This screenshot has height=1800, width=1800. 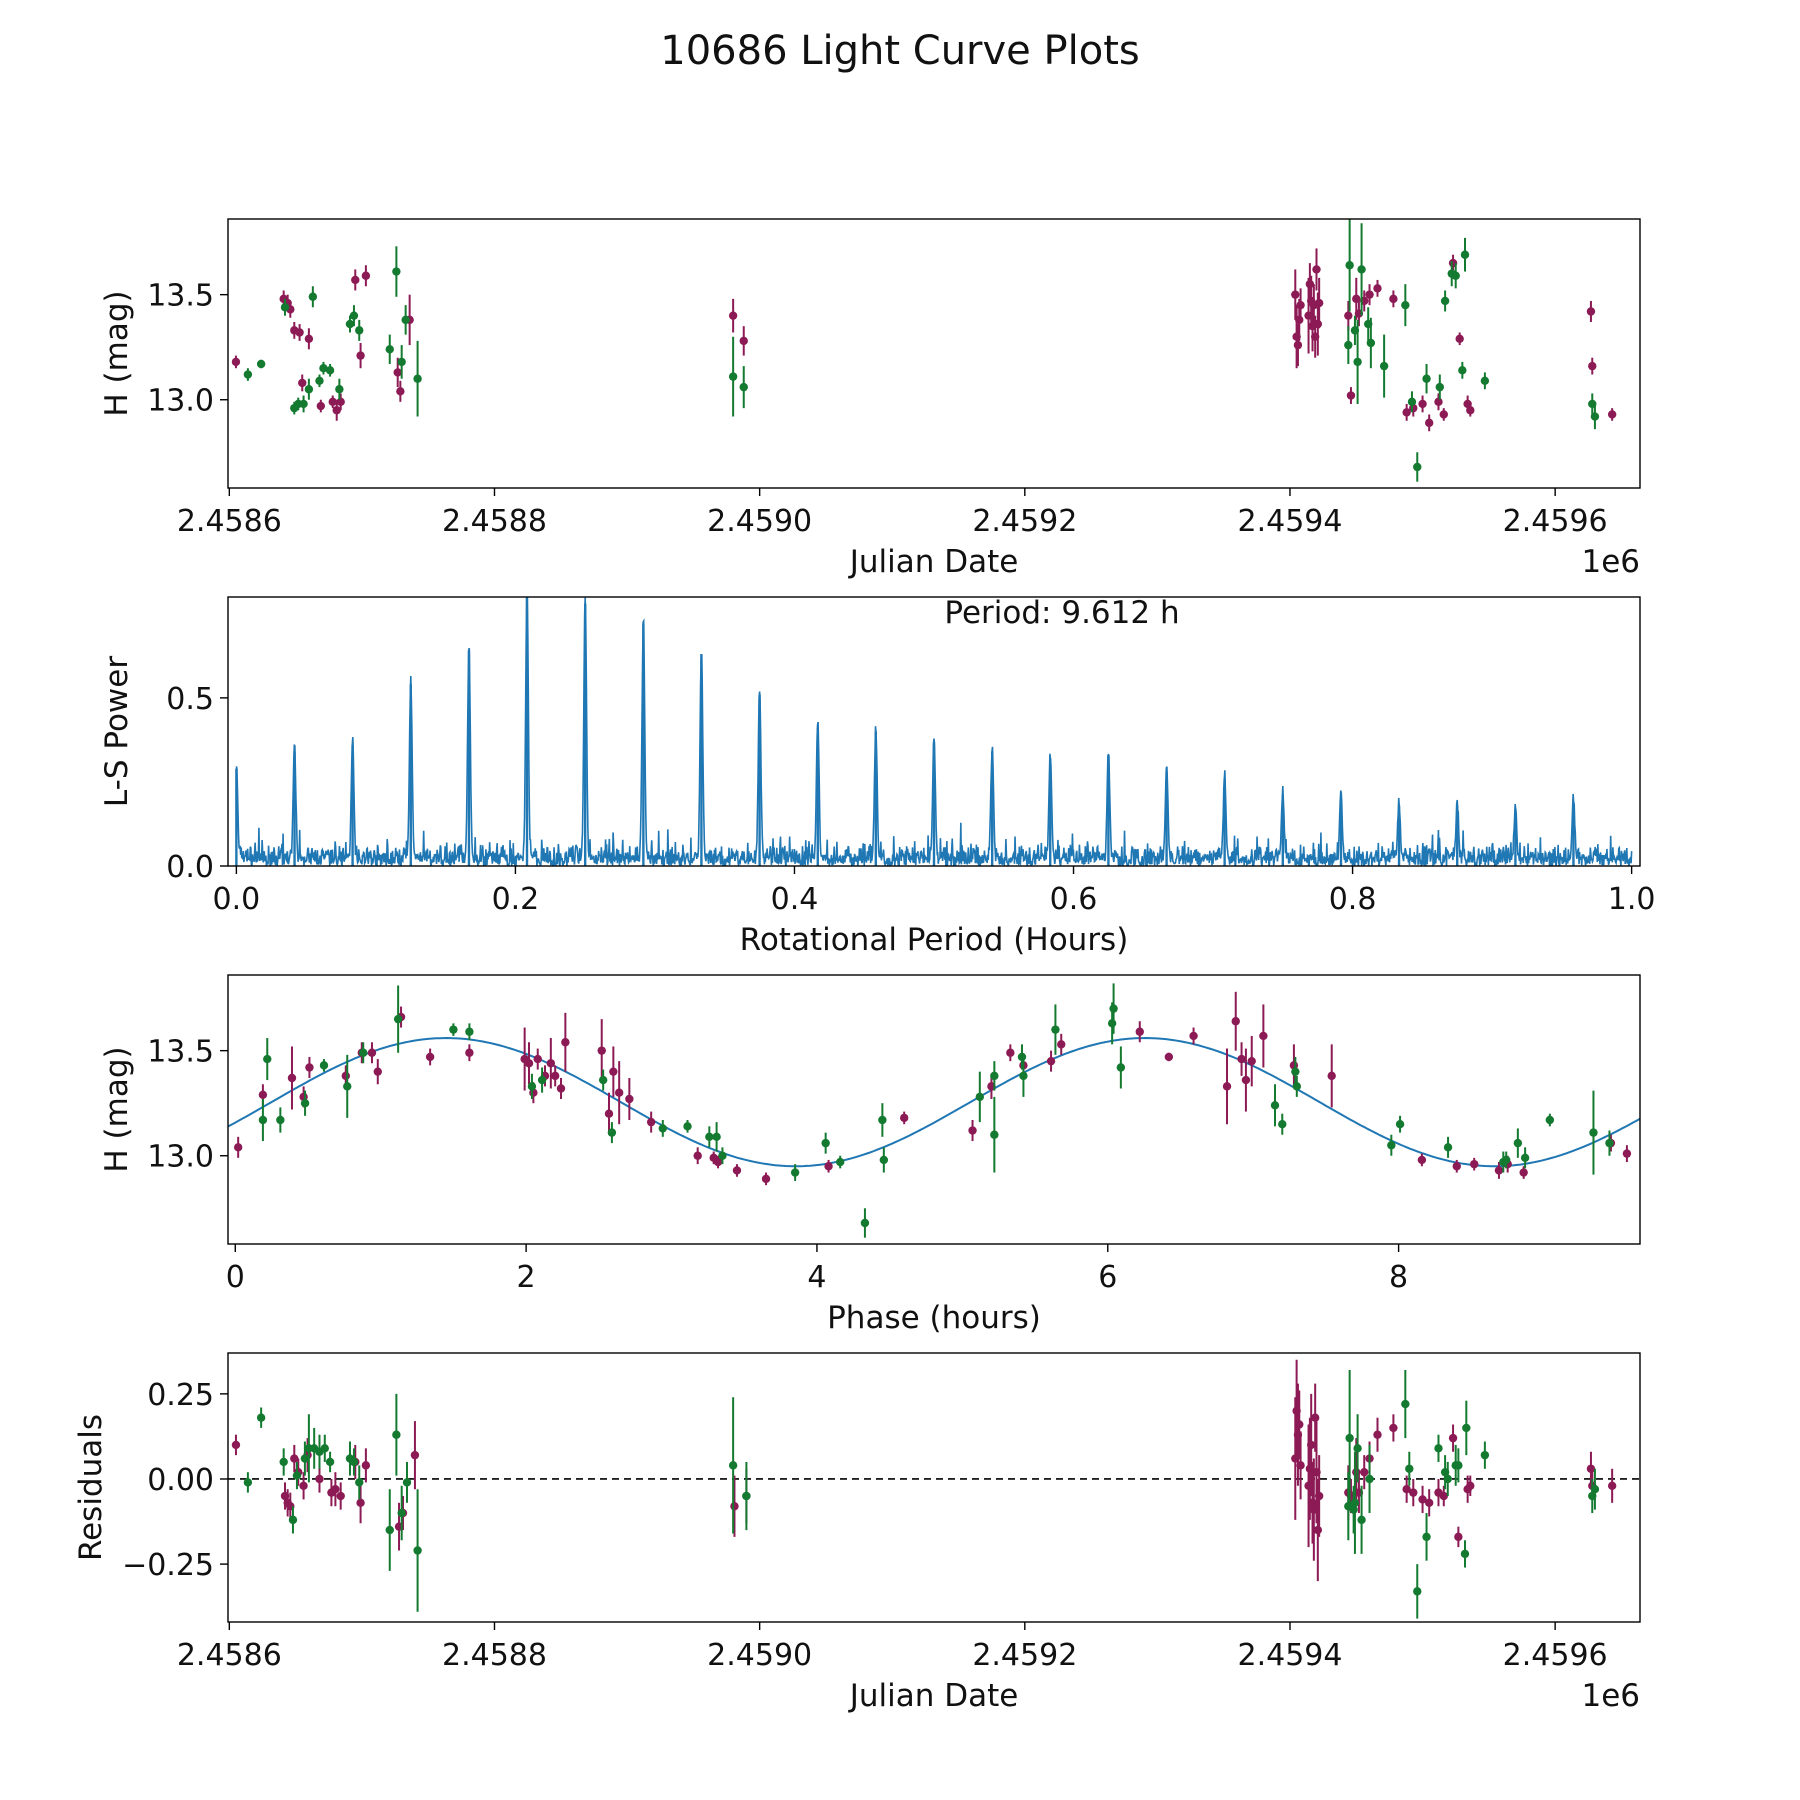 What do you see at coordinates (934, 1318) in the screenshot?
I see `x-axis-label: Phase (hours)` at bounding box center [934, 1318].